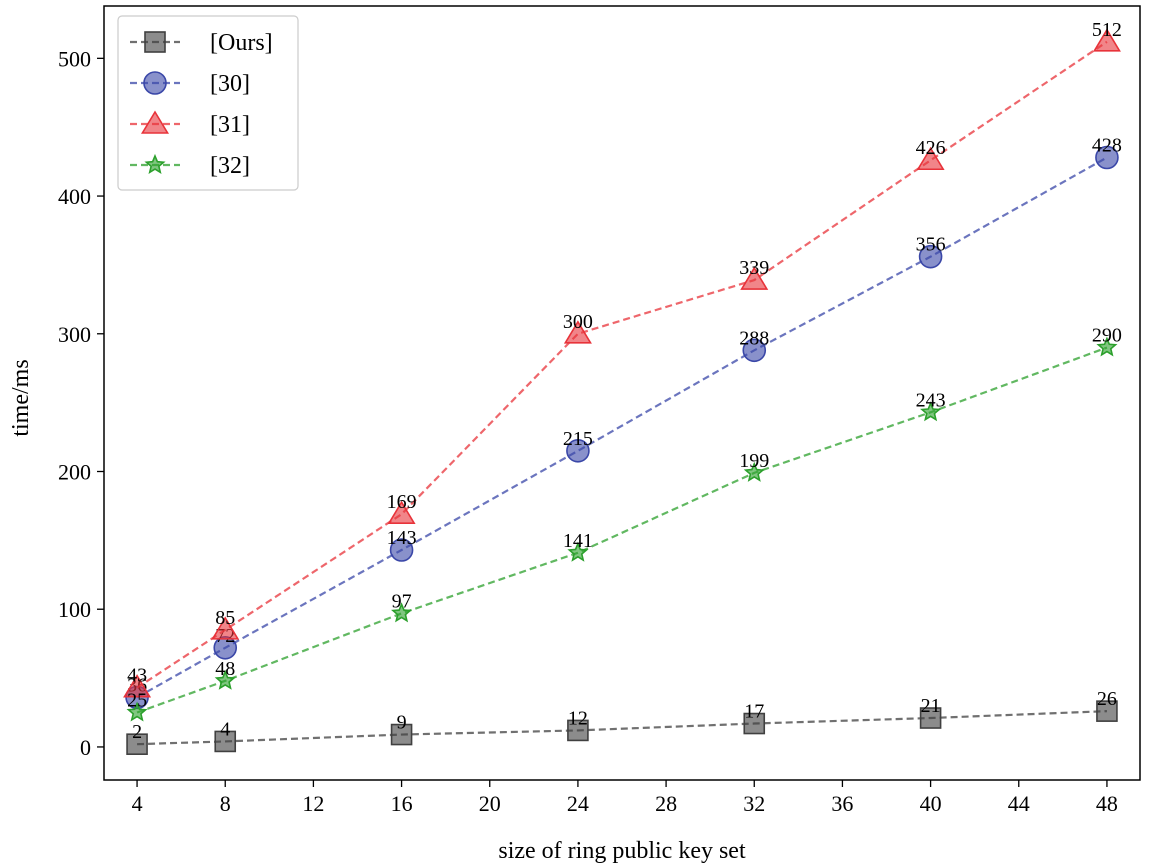 Image resolution: width=1150 pixels, height=867 pixels. Describe the element at coordinates (842, 803) in the screenshot. I see `x-tick-label: 36` at that location.